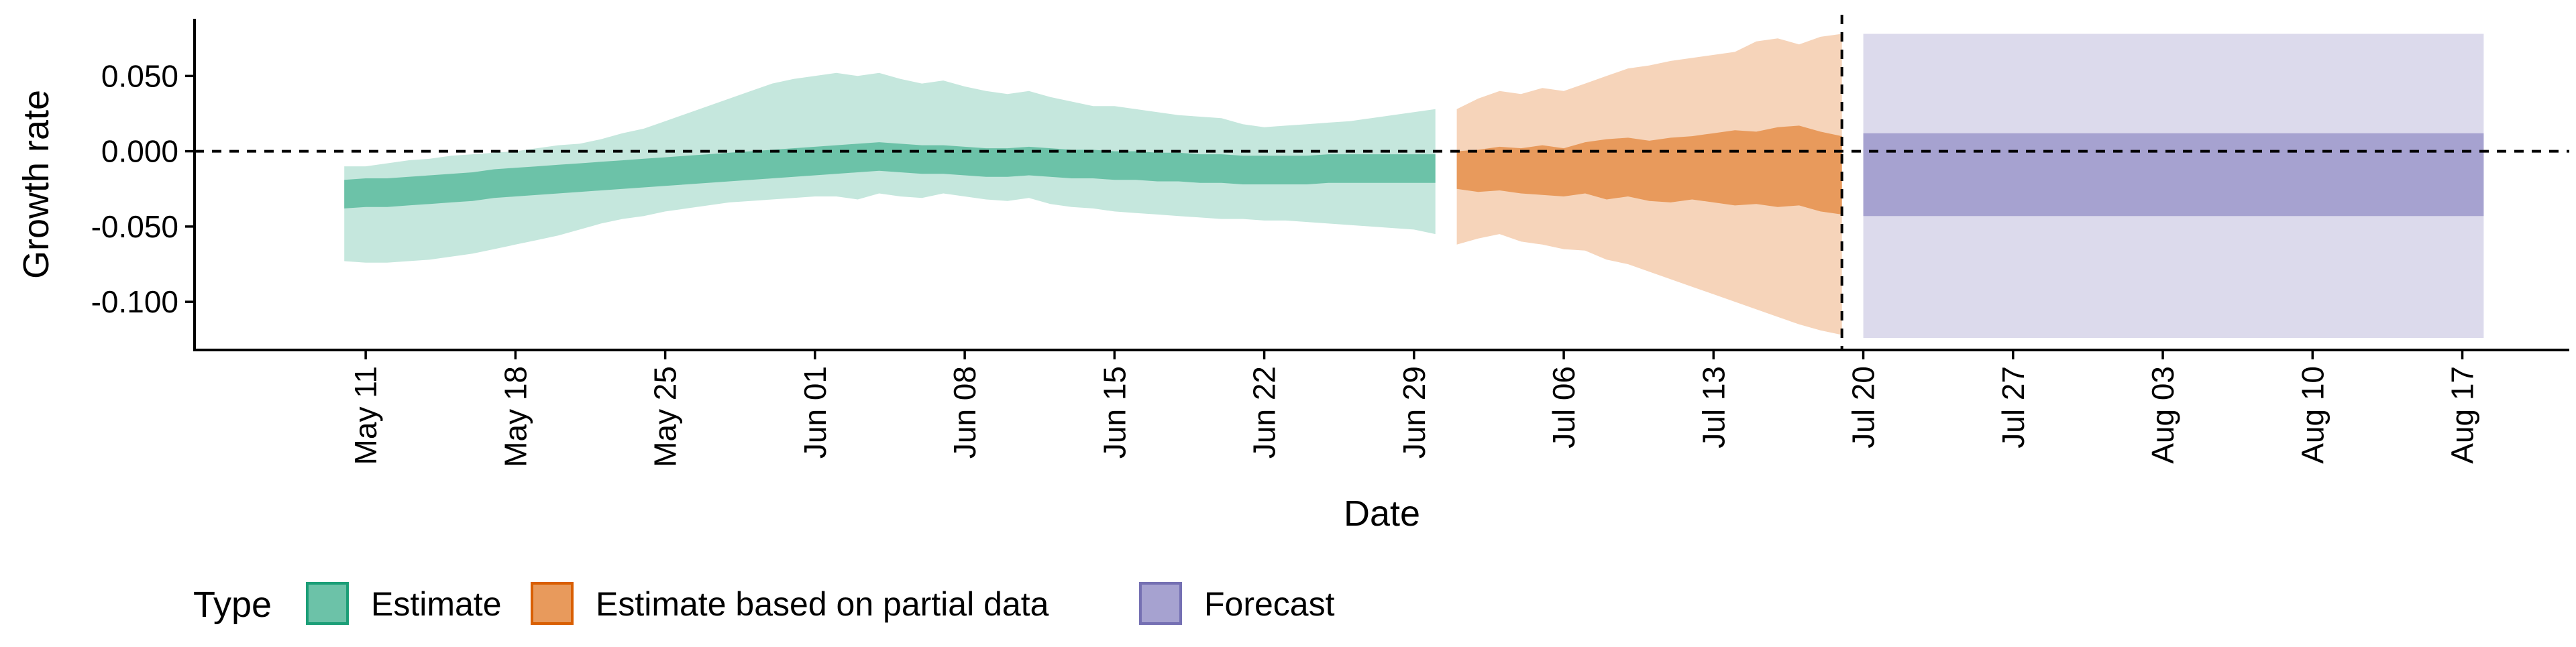 The height and width of the screenshot is (647, 2576). I want to click on legend-title: Type, so click(232, 605).